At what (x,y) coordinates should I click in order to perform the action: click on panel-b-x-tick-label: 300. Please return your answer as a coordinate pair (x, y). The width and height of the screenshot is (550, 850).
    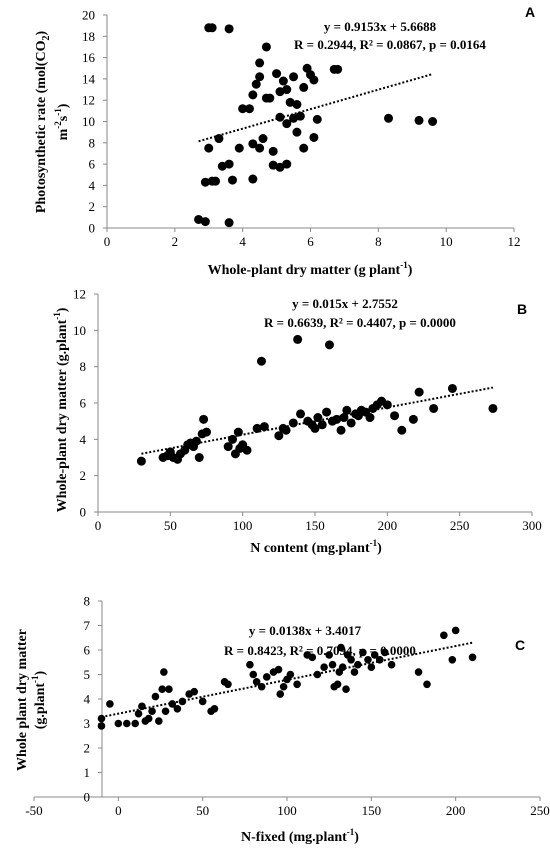
    Looking at the image, I should click on (532, 525).